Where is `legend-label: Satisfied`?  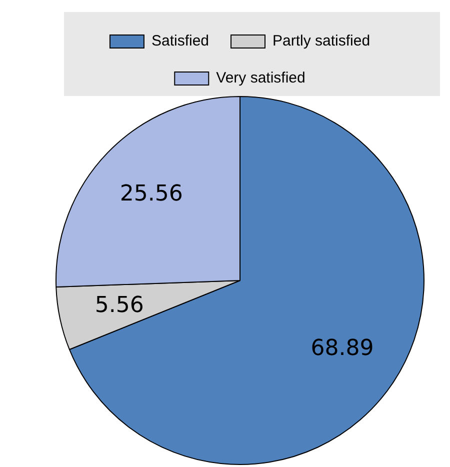 legend-label: Satisfied is located at coordinates (180, 41).